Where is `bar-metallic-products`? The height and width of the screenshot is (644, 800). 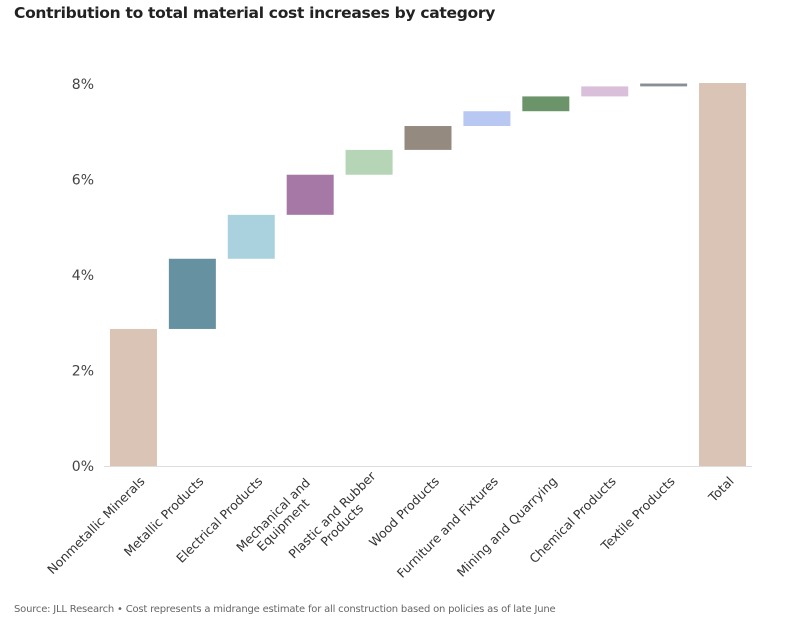 bar-metallic-products is located at coordinates (192, 293).